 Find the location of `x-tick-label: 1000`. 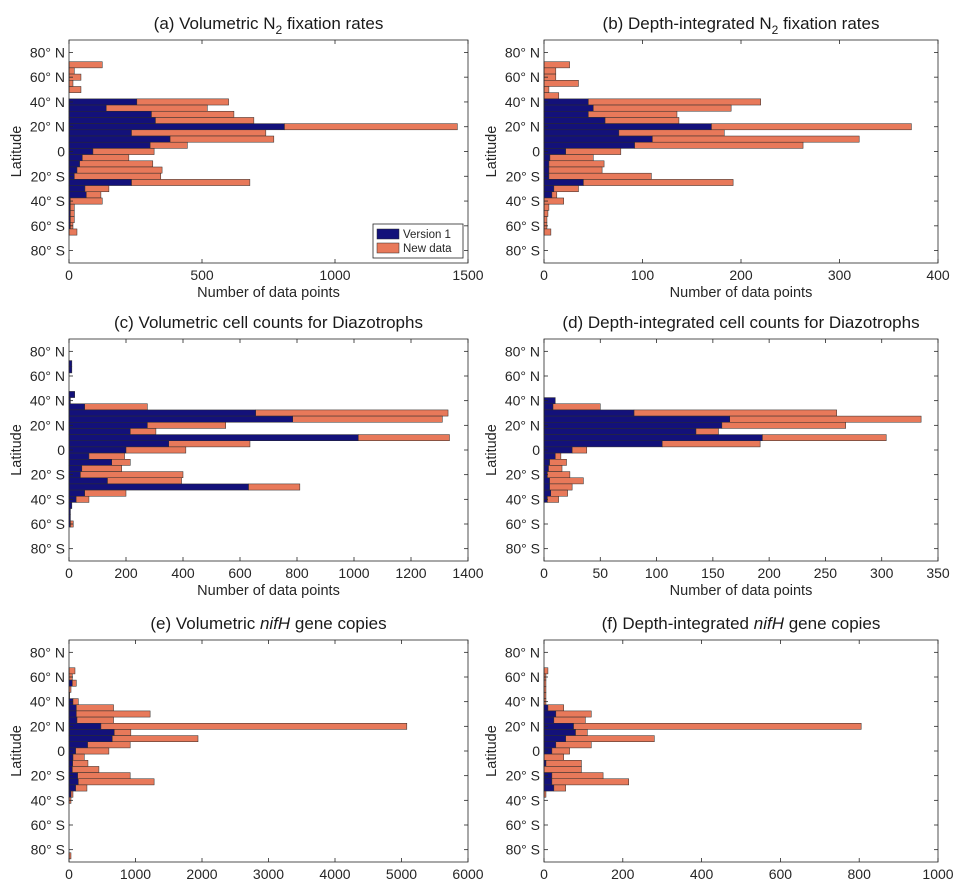

x-tick-label: 1000 is located at coordinates (334, 275).